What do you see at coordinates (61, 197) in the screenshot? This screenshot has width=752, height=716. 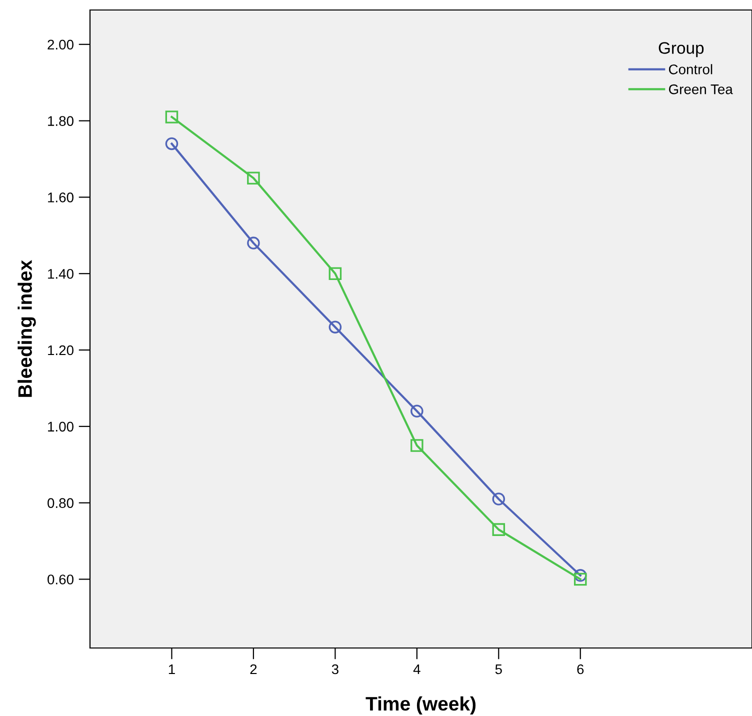 I see `y-tick-label: 1.60` at bounding box center [61, 197].